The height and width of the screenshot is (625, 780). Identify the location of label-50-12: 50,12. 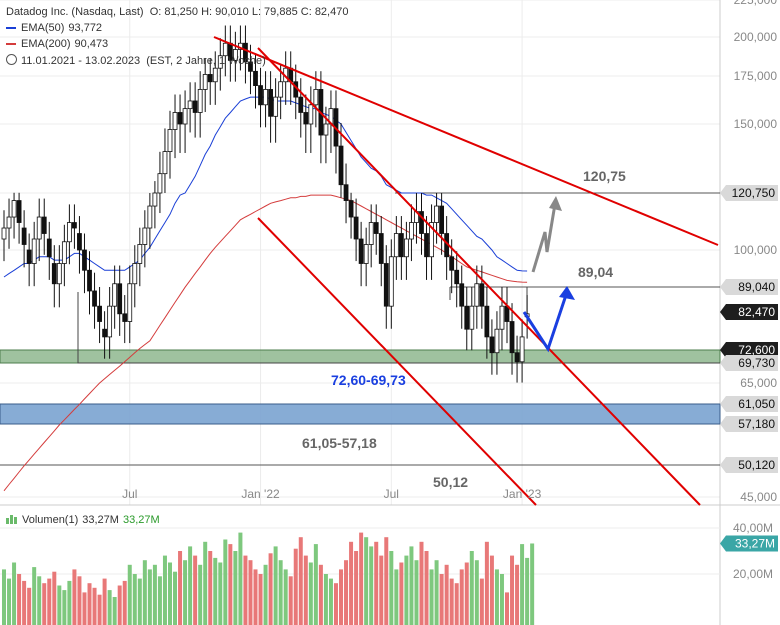
(450, 482).